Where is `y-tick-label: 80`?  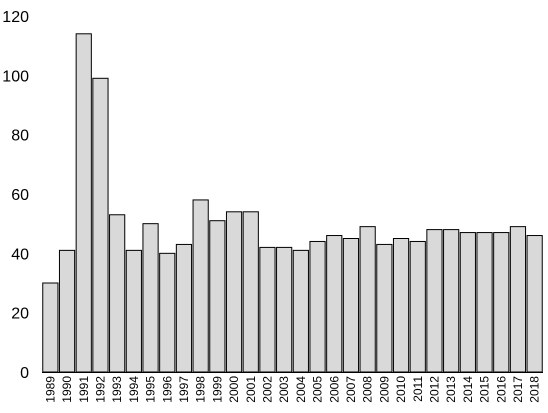
y-tick-label: 80 is located at coordinates (20, 136).